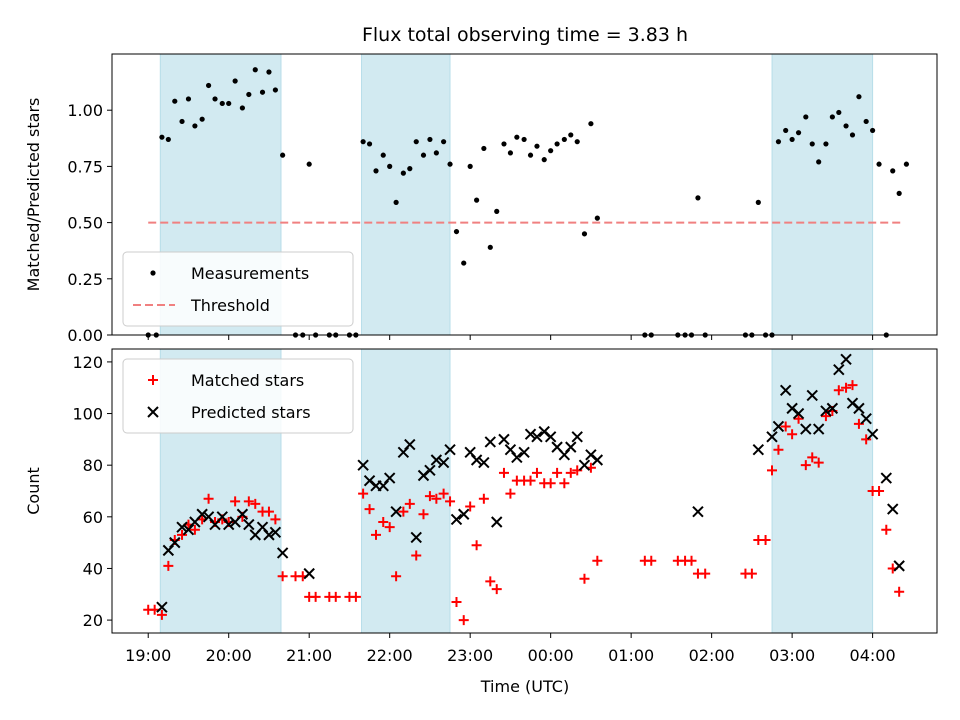 Image resolution: width=960 pixels, height=720 pixels. What do you see at coordinates (238, 396) in the screenshot?
I see `count-legend: Matched stars Predicted stars` at bounding box center [238, 396].